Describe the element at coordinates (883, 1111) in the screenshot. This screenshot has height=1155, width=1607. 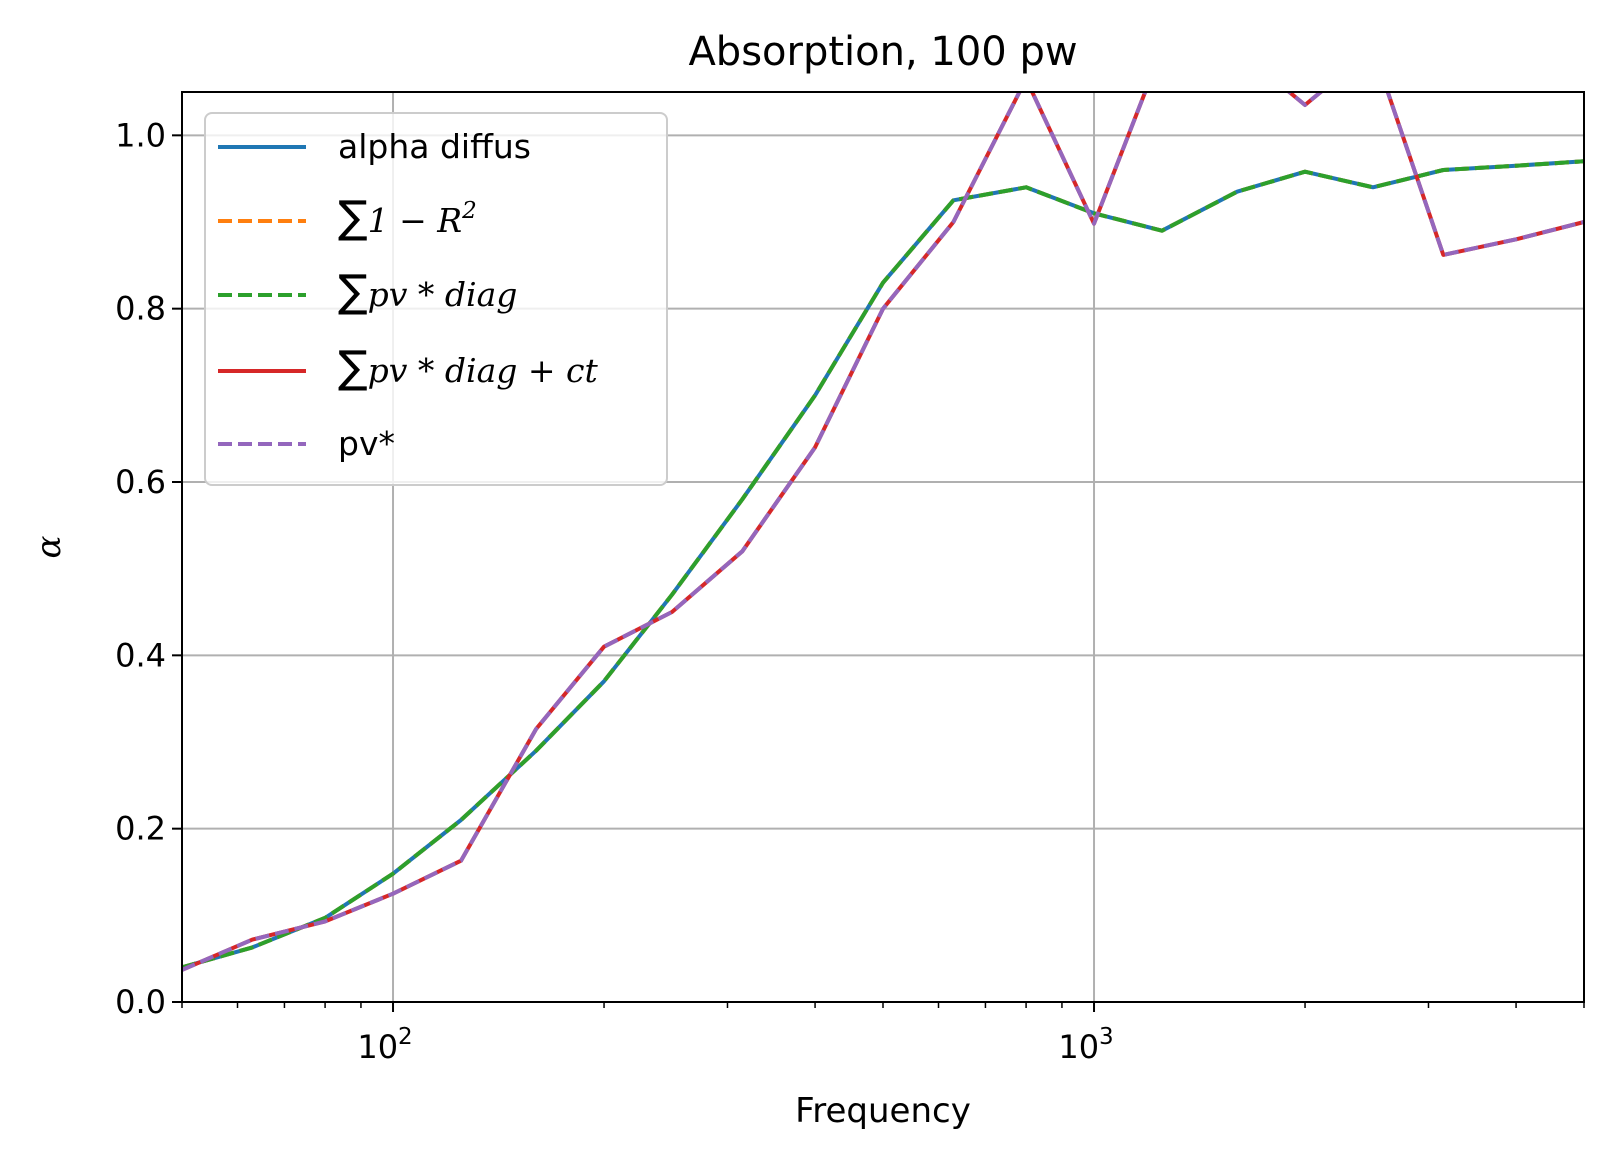
I see `x-axis-label: Frequency` at that location.